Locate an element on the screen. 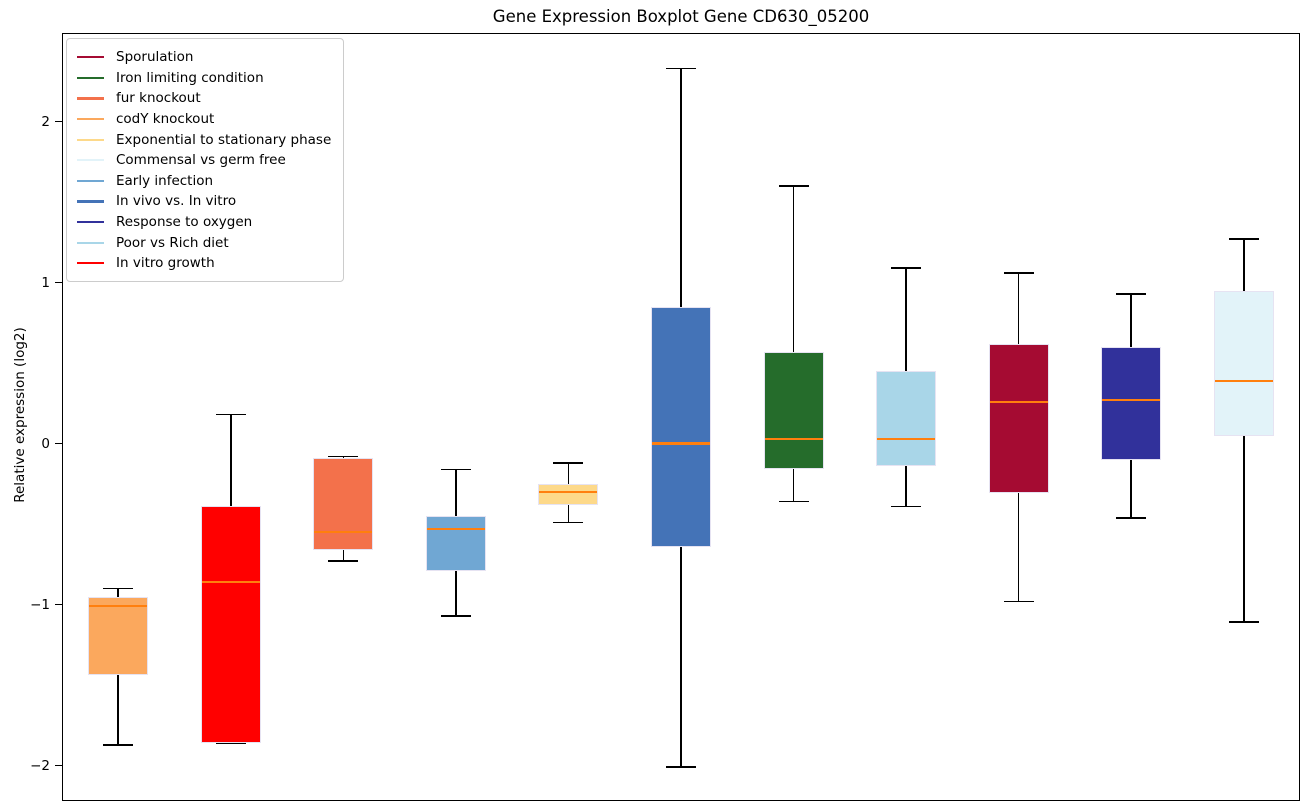 The image size is (1309, 812). legend-label: In vitro growth is located at coordinates (165, 263).